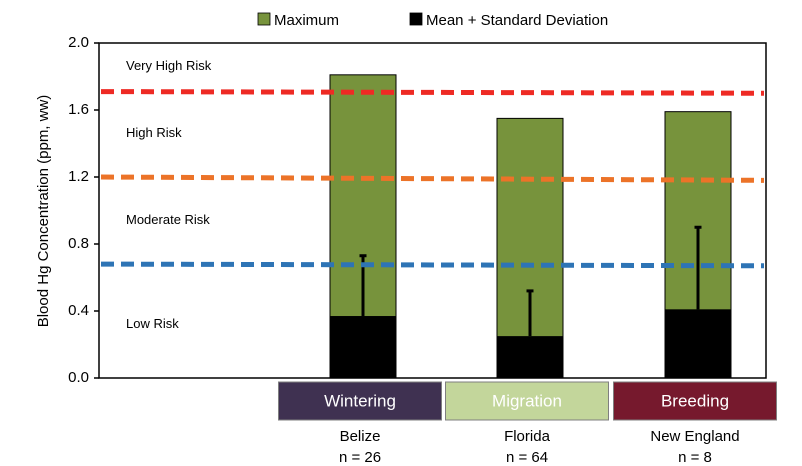  What do you see at coordinates (694, 436) in the screenshot?
I see `location-label-2: New England` at bounding box center [694, 436].